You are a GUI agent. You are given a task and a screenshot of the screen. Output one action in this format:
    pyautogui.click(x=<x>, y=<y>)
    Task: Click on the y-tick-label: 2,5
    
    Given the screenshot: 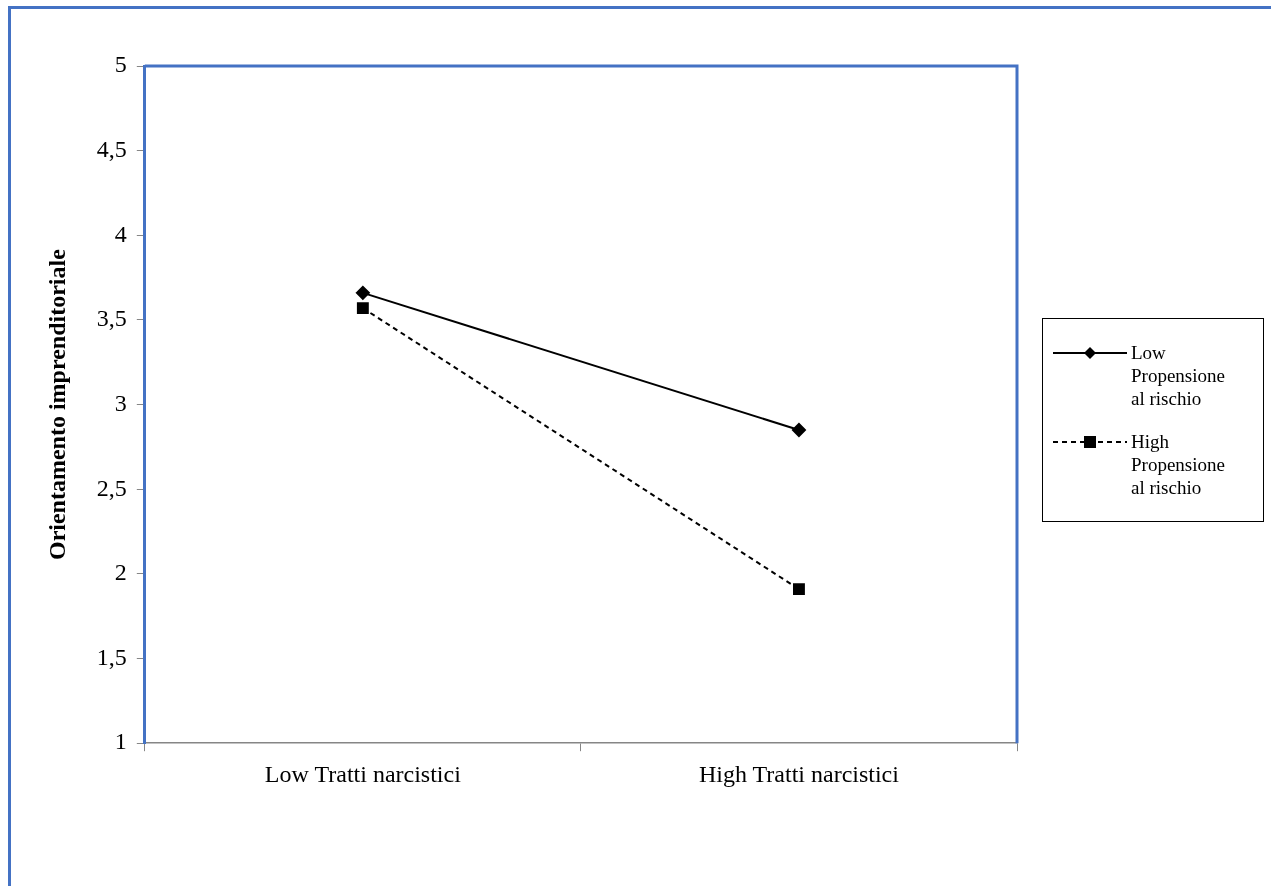 What is the action you would take?
    pyautogui.click(x=111, y=487)
    